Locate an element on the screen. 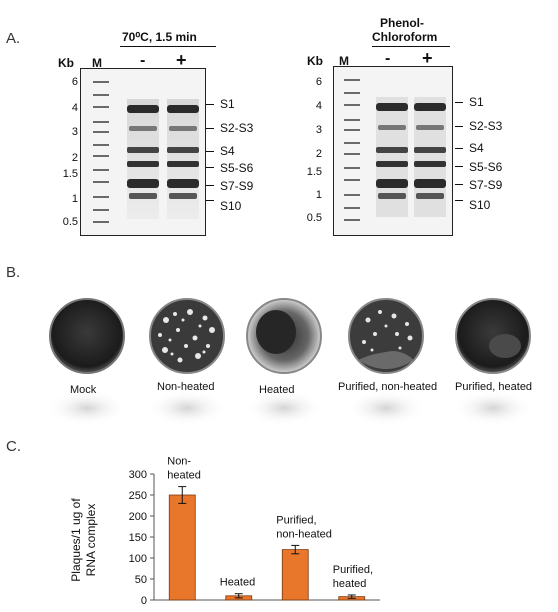  right-segment-s1: S1 is located at coordinates (476, 102).